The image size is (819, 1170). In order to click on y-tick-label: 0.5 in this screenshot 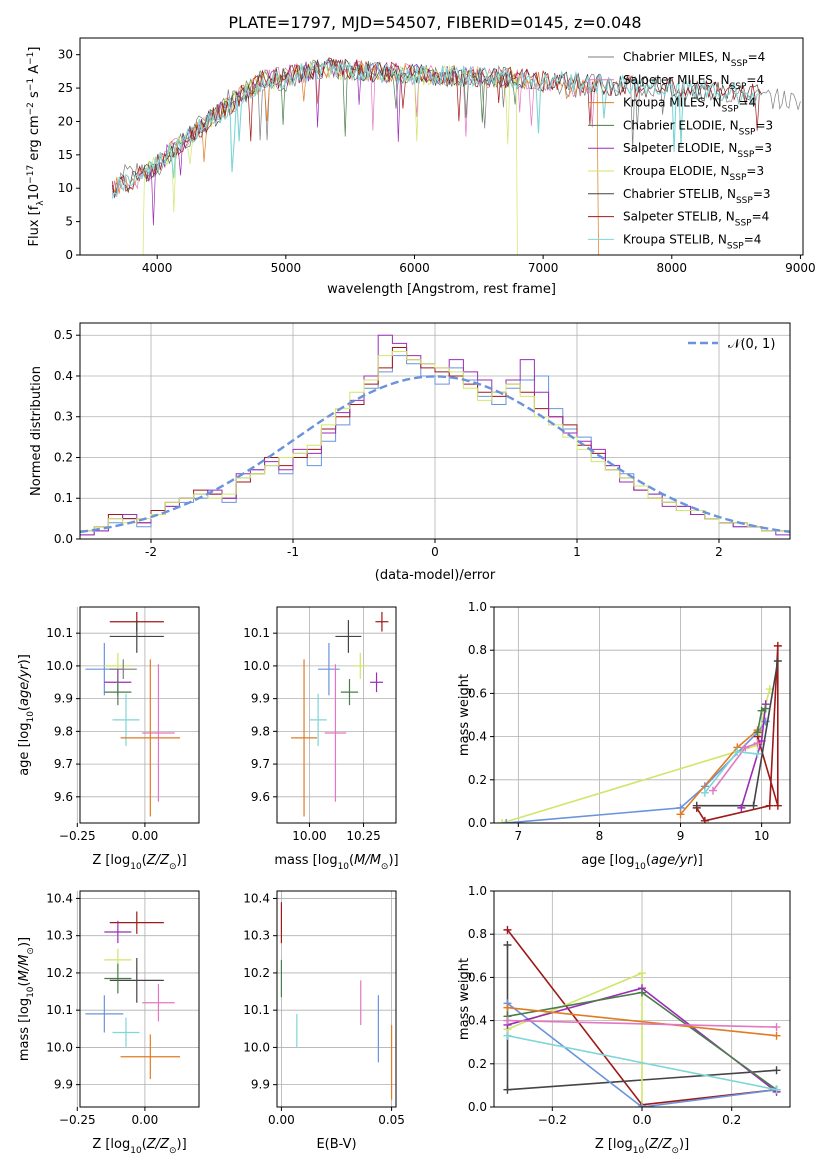, I will do `click(63, 335)`.